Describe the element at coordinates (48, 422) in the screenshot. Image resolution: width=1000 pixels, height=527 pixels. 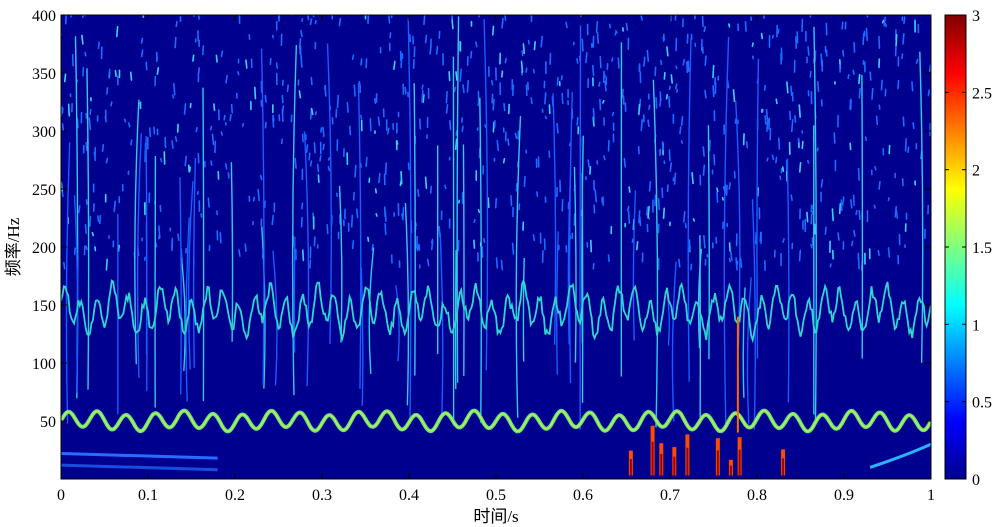
I see `y-tick-label: 50` at that location.